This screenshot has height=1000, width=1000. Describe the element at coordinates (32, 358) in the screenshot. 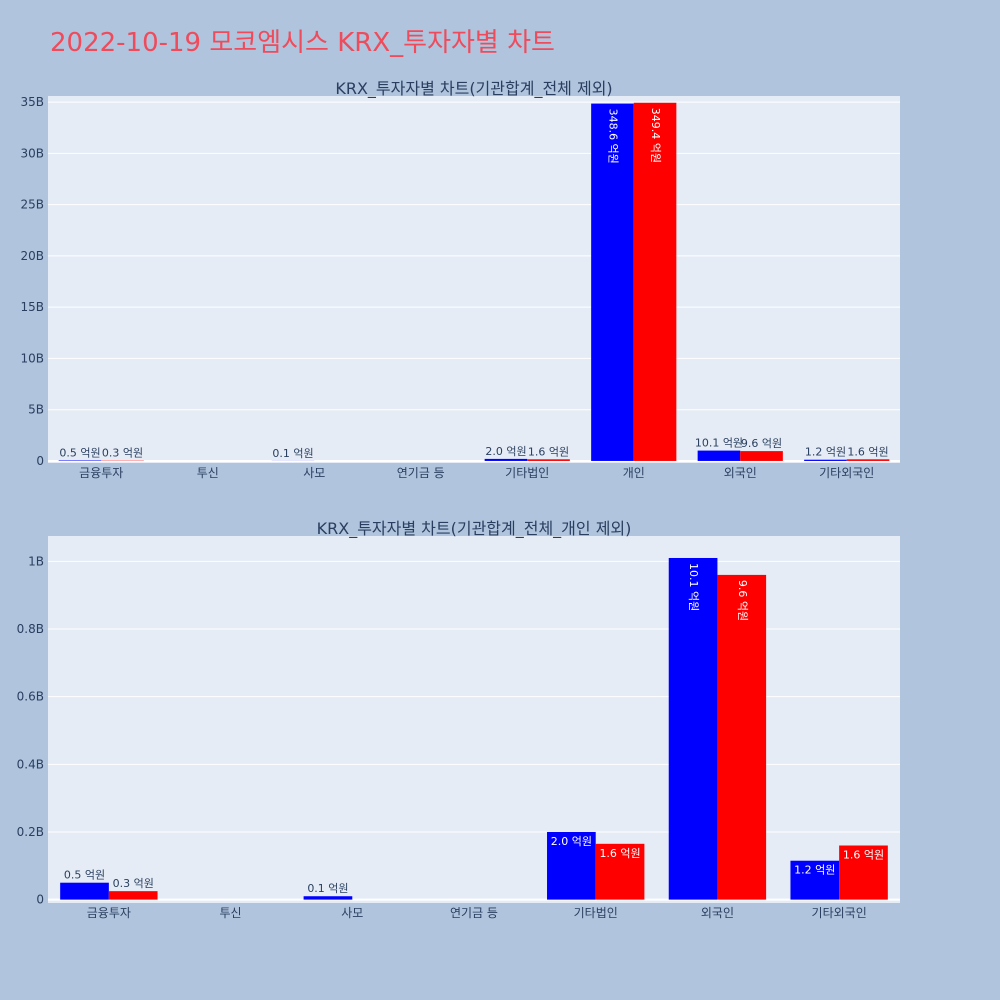

I see `y-tick-label: 10B` at that location.